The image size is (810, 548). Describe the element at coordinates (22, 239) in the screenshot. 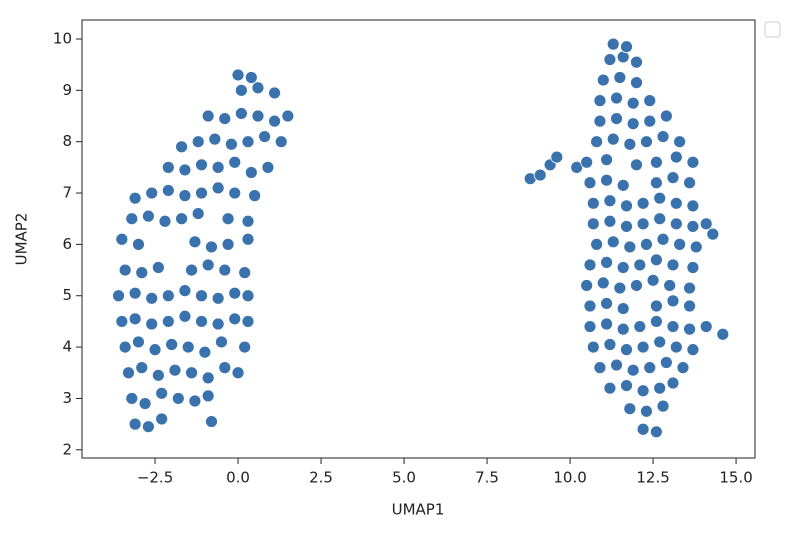

I see `y-axis-label: UMAP2` at that location.